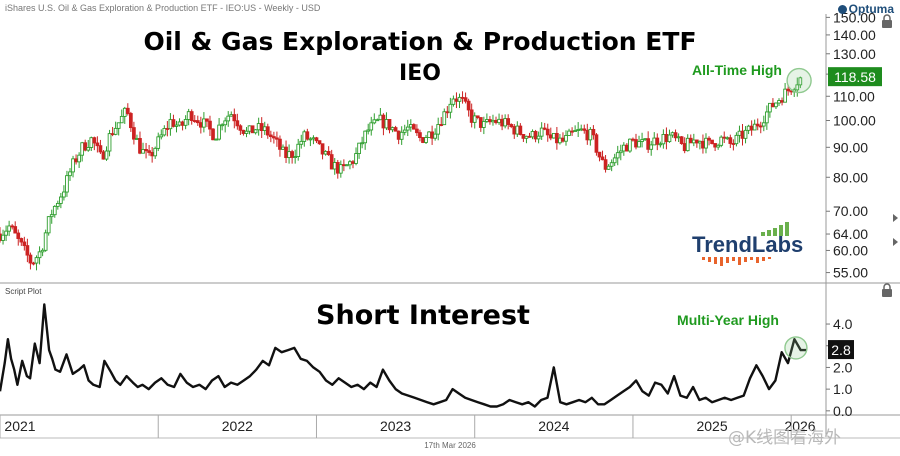 This screenshot has width=900, height=456. Describe the element at coordinates (854, 54) in the screenshot. I see `price-tick-label: 130.00` at that location.